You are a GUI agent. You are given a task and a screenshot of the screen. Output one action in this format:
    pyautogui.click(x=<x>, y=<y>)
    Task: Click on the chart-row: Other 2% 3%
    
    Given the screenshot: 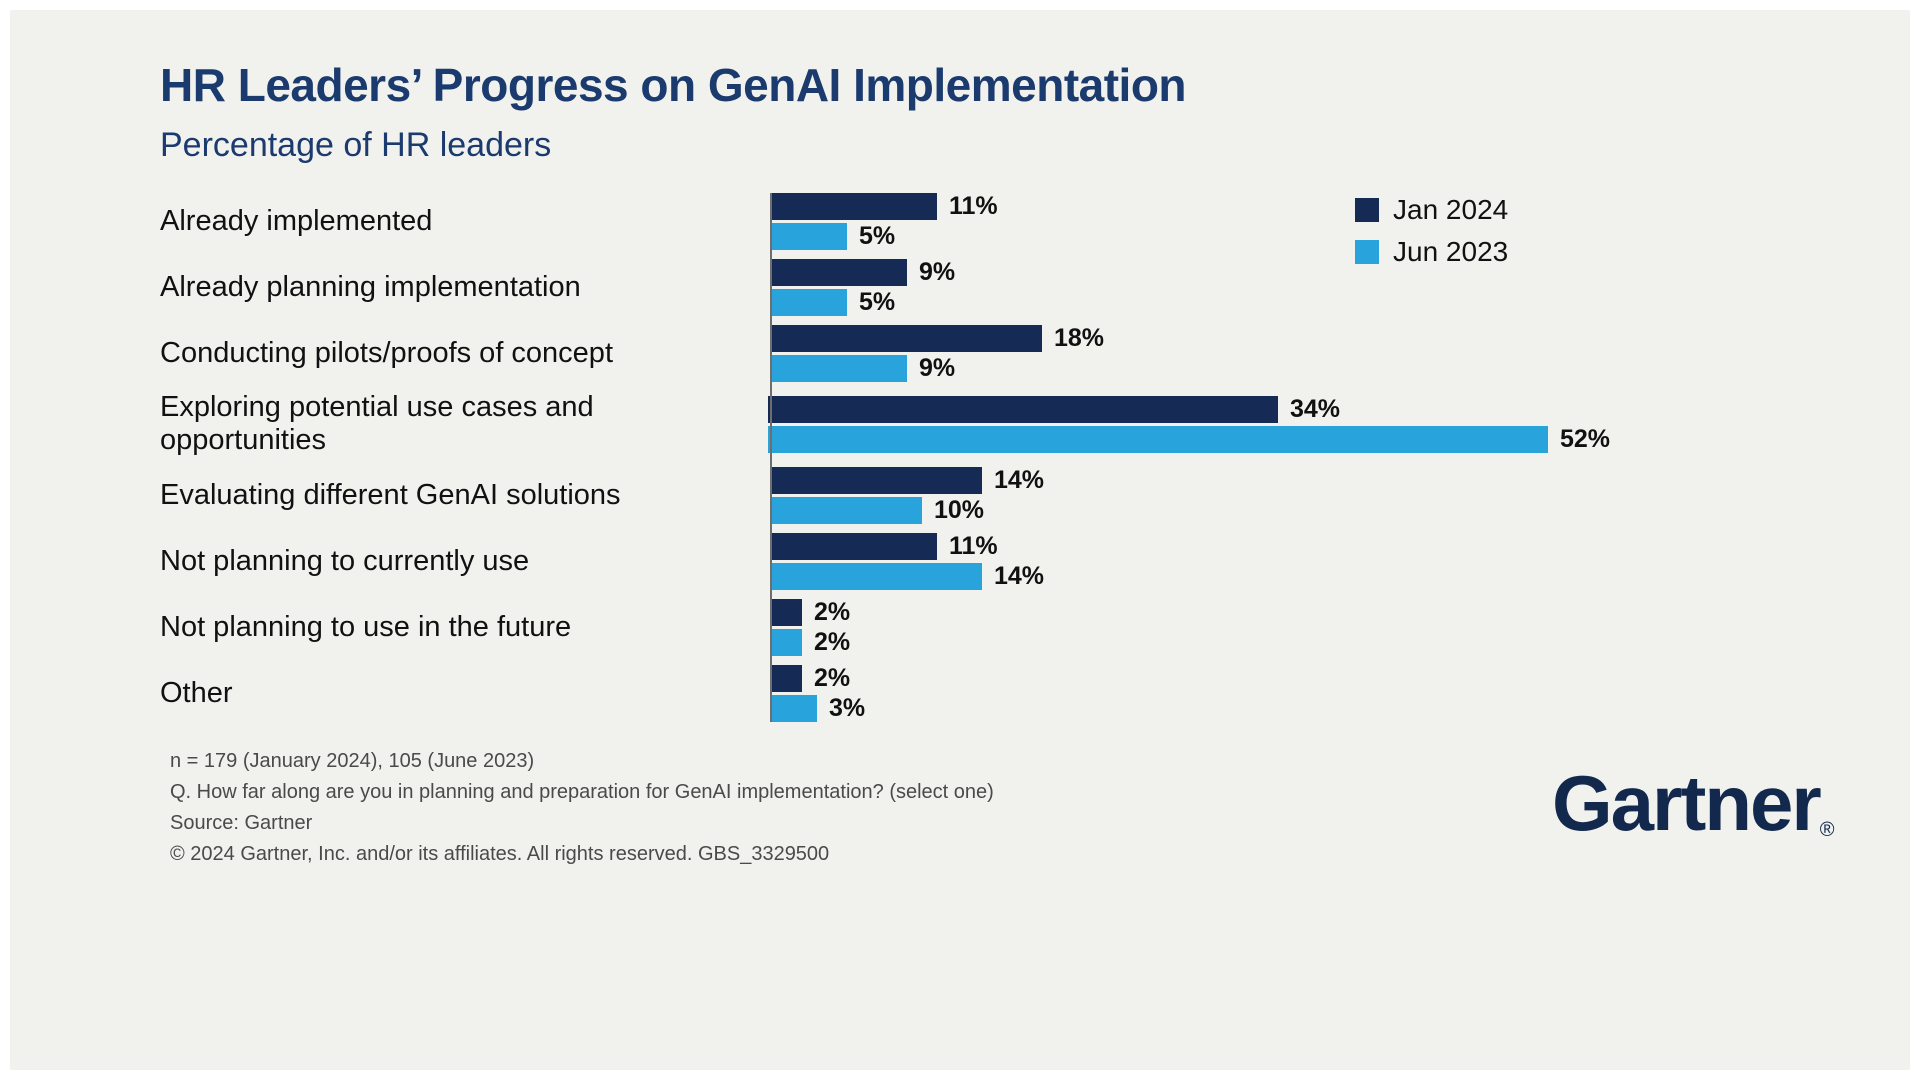 What is the action you would take?
    pyautogui.click(x=885, y=692)
    